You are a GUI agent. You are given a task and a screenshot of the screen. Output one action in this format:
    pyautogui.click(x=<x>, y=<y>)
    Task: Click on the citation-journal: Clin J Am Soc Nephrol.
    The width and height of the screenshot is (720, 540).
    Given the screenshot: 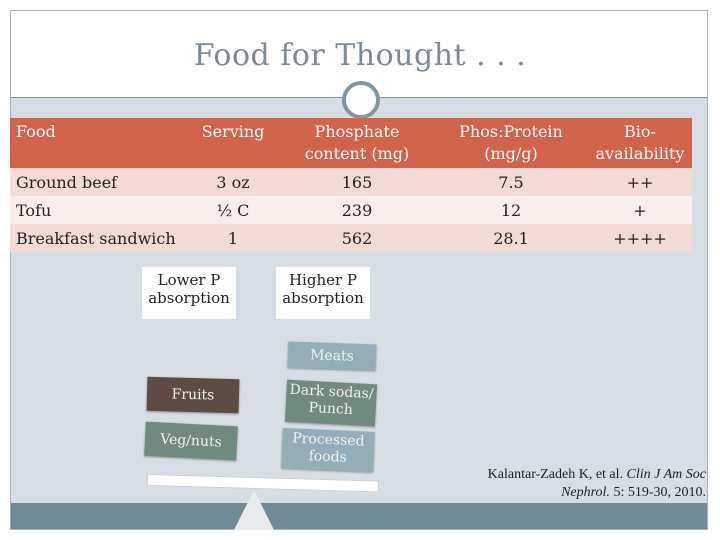 What is the action you would take?
    pyautogui.click(x=633, y=483)
    